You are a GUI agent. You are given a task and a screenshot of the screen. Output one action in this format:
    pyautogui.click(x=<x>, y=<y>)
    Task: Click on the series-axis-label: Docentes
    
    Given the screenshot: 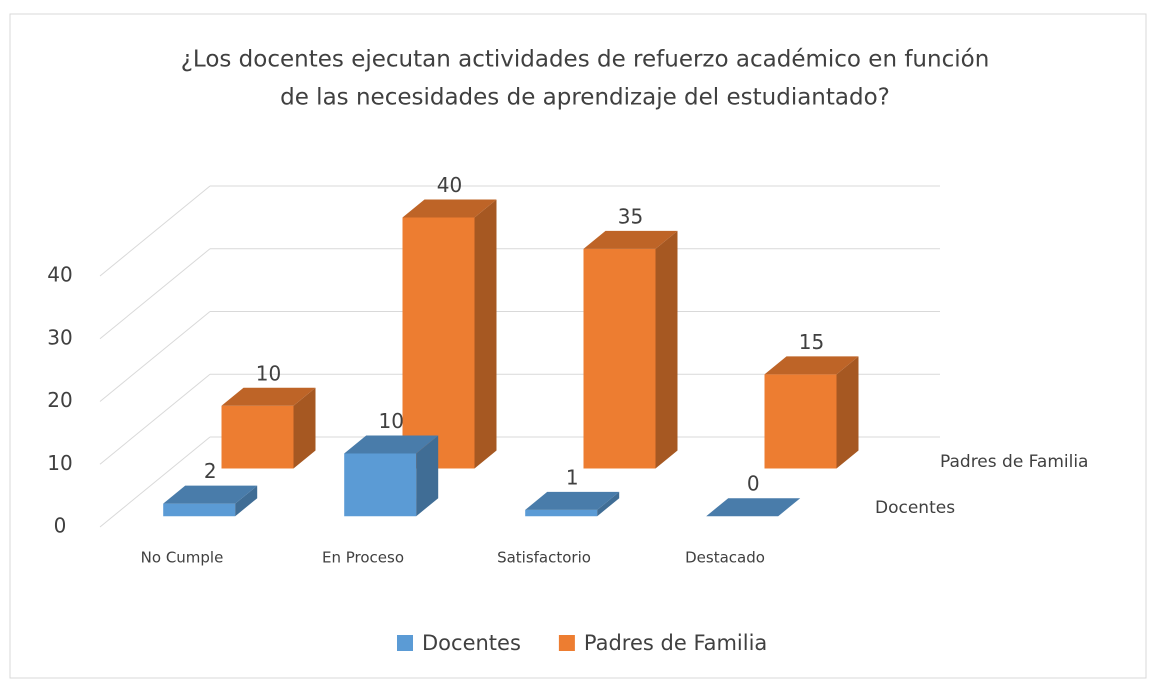 What is the action you would take?
    pyautogui.click(x=915, y=508)
    